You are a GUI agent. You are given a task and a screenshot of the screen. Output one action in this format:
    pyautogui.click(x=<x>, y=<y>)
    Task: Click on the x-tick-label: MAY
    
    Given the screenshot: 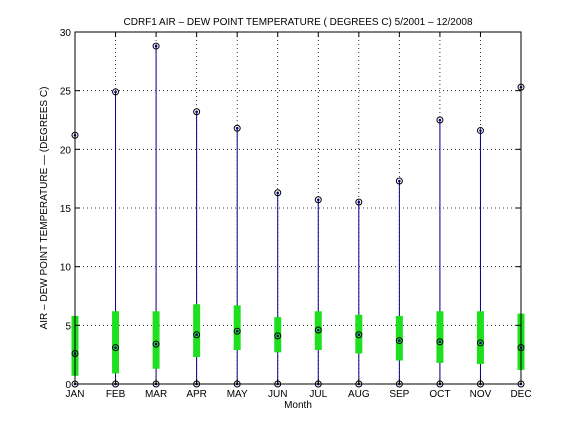 What is the action you would take?
    pyautogui.click(x=237, y=394)
    